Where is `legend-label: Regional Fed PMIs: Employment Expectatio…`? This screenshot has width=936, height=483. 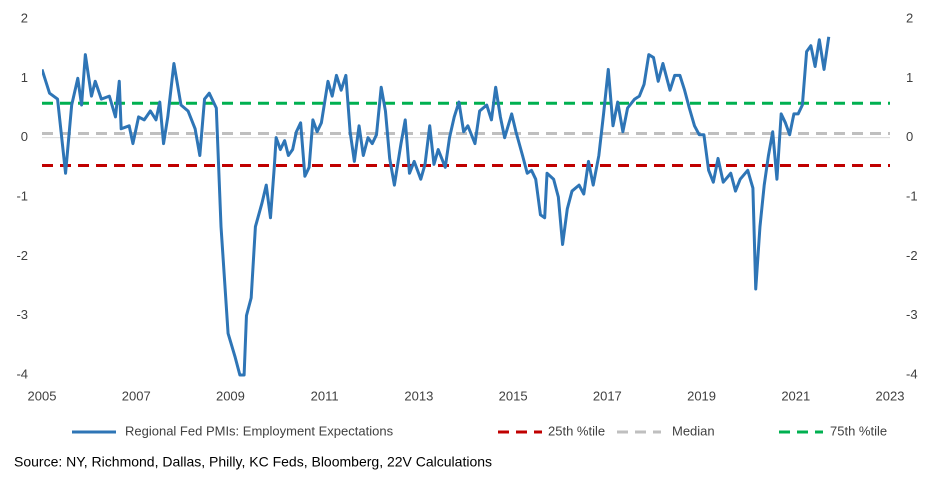
legend-label: Regional Fed PMIs: Employment Expectatio… is located at coordinates (259, 430).